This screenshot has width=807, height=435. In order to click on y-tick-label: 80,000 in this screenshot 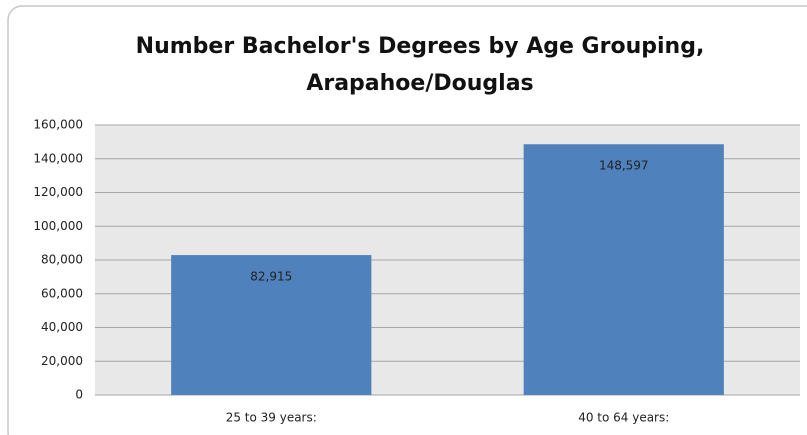, I will do `click(62, 260)`.